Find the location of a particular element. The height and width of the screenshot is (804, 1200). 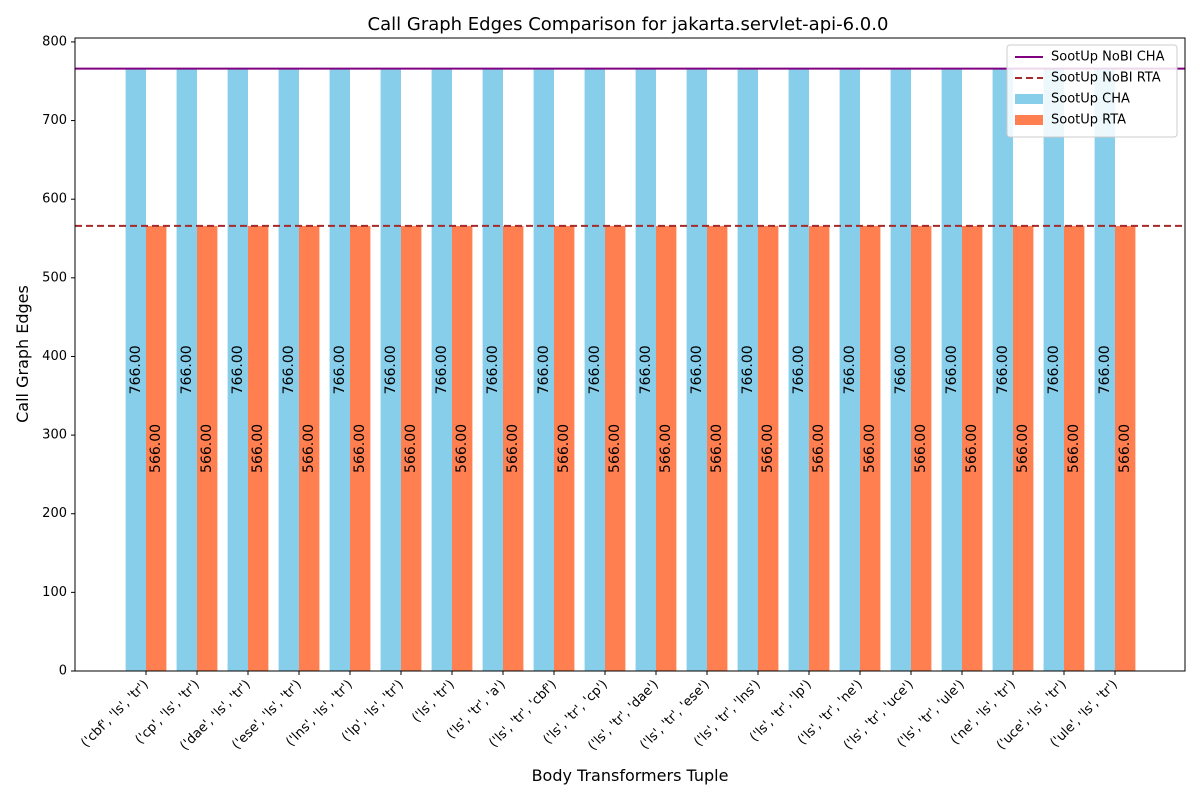

legend-label: SootUp RTA is located at coordinates (1088, 120).